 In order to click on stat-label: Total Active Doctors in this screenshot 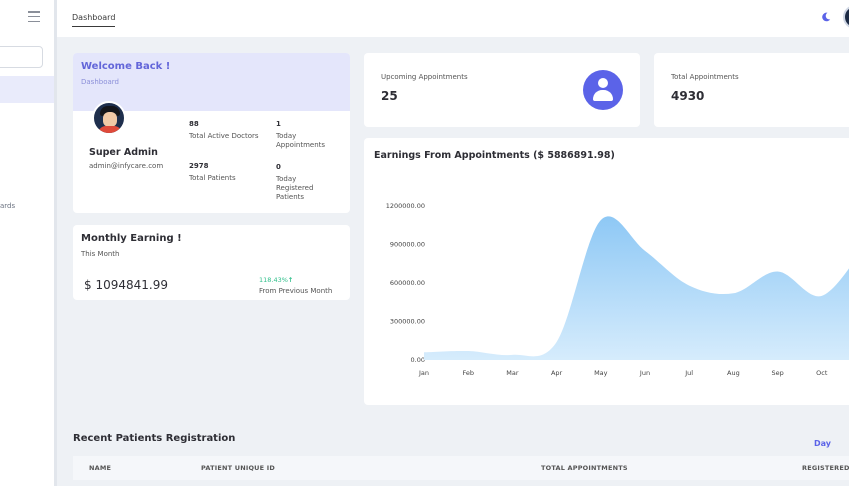, I will do `click(224, 136)`.